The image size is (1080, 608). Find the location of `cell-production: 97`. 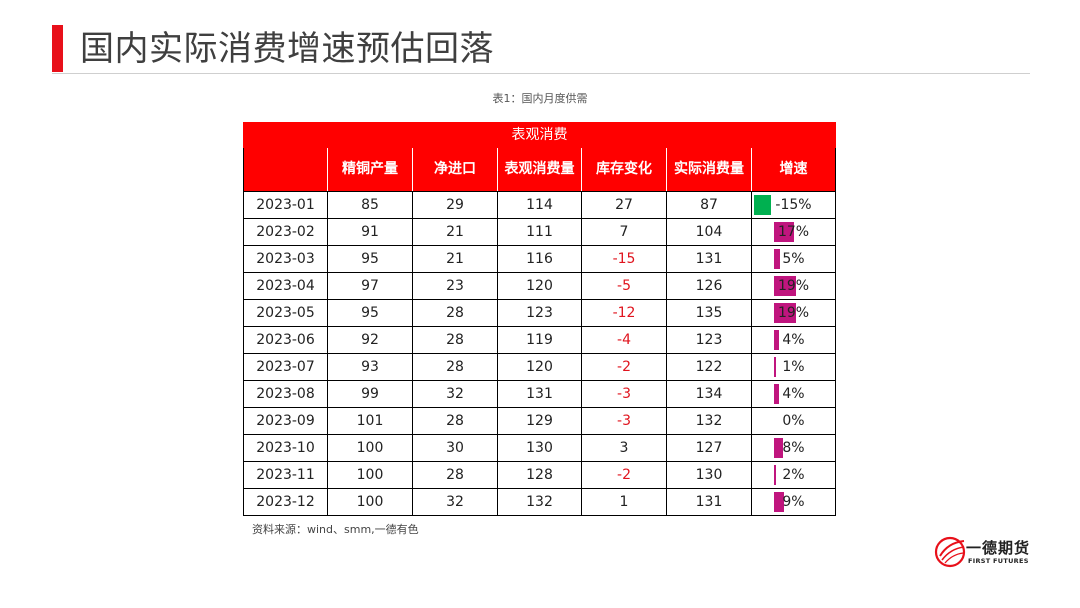

cell-production: 97 is located at coordinates (370, 286).